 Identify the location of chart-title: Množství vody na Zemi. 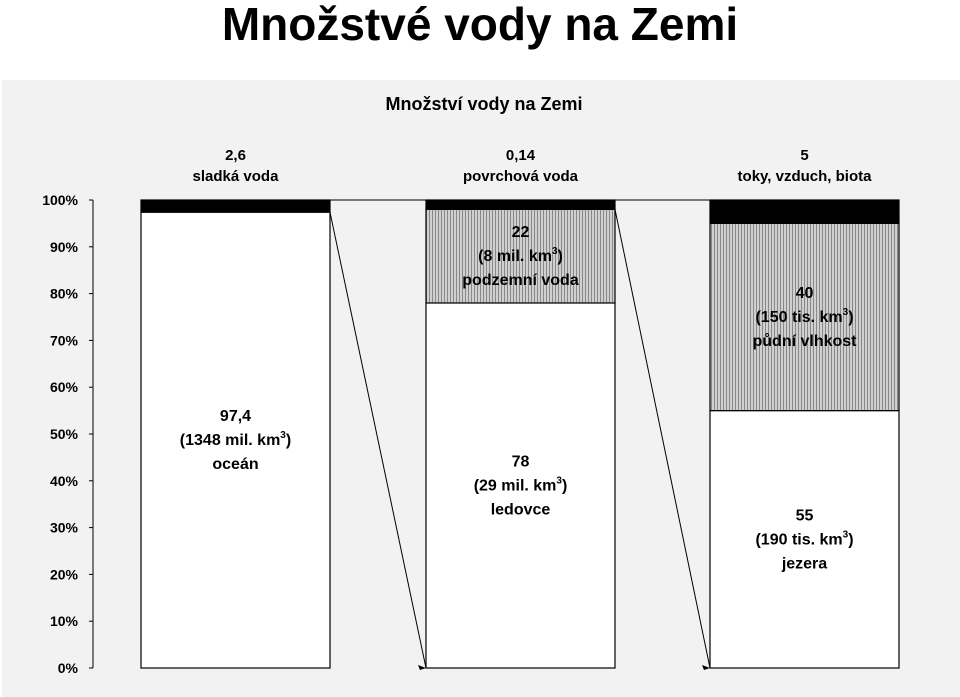
(483, 104).